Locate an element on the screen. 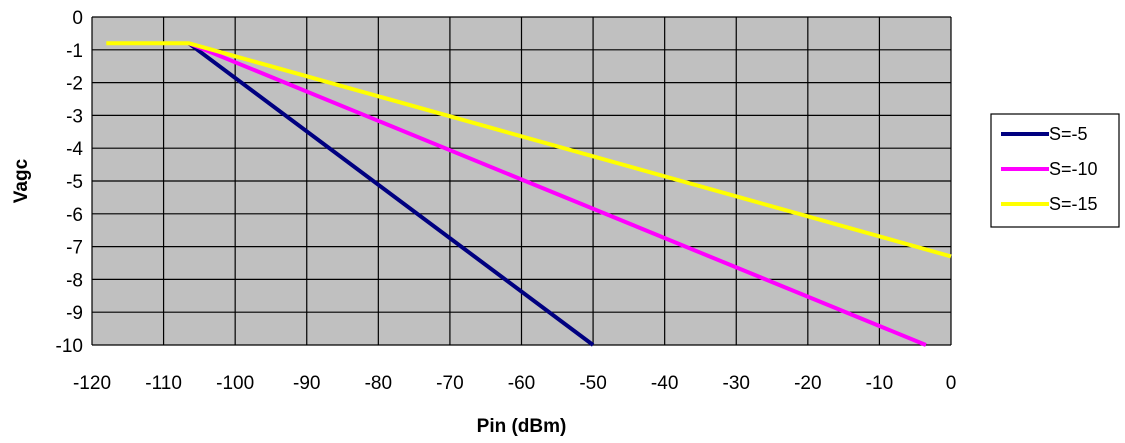  x-tick-label: -70 is located at coordinates (449, 383).